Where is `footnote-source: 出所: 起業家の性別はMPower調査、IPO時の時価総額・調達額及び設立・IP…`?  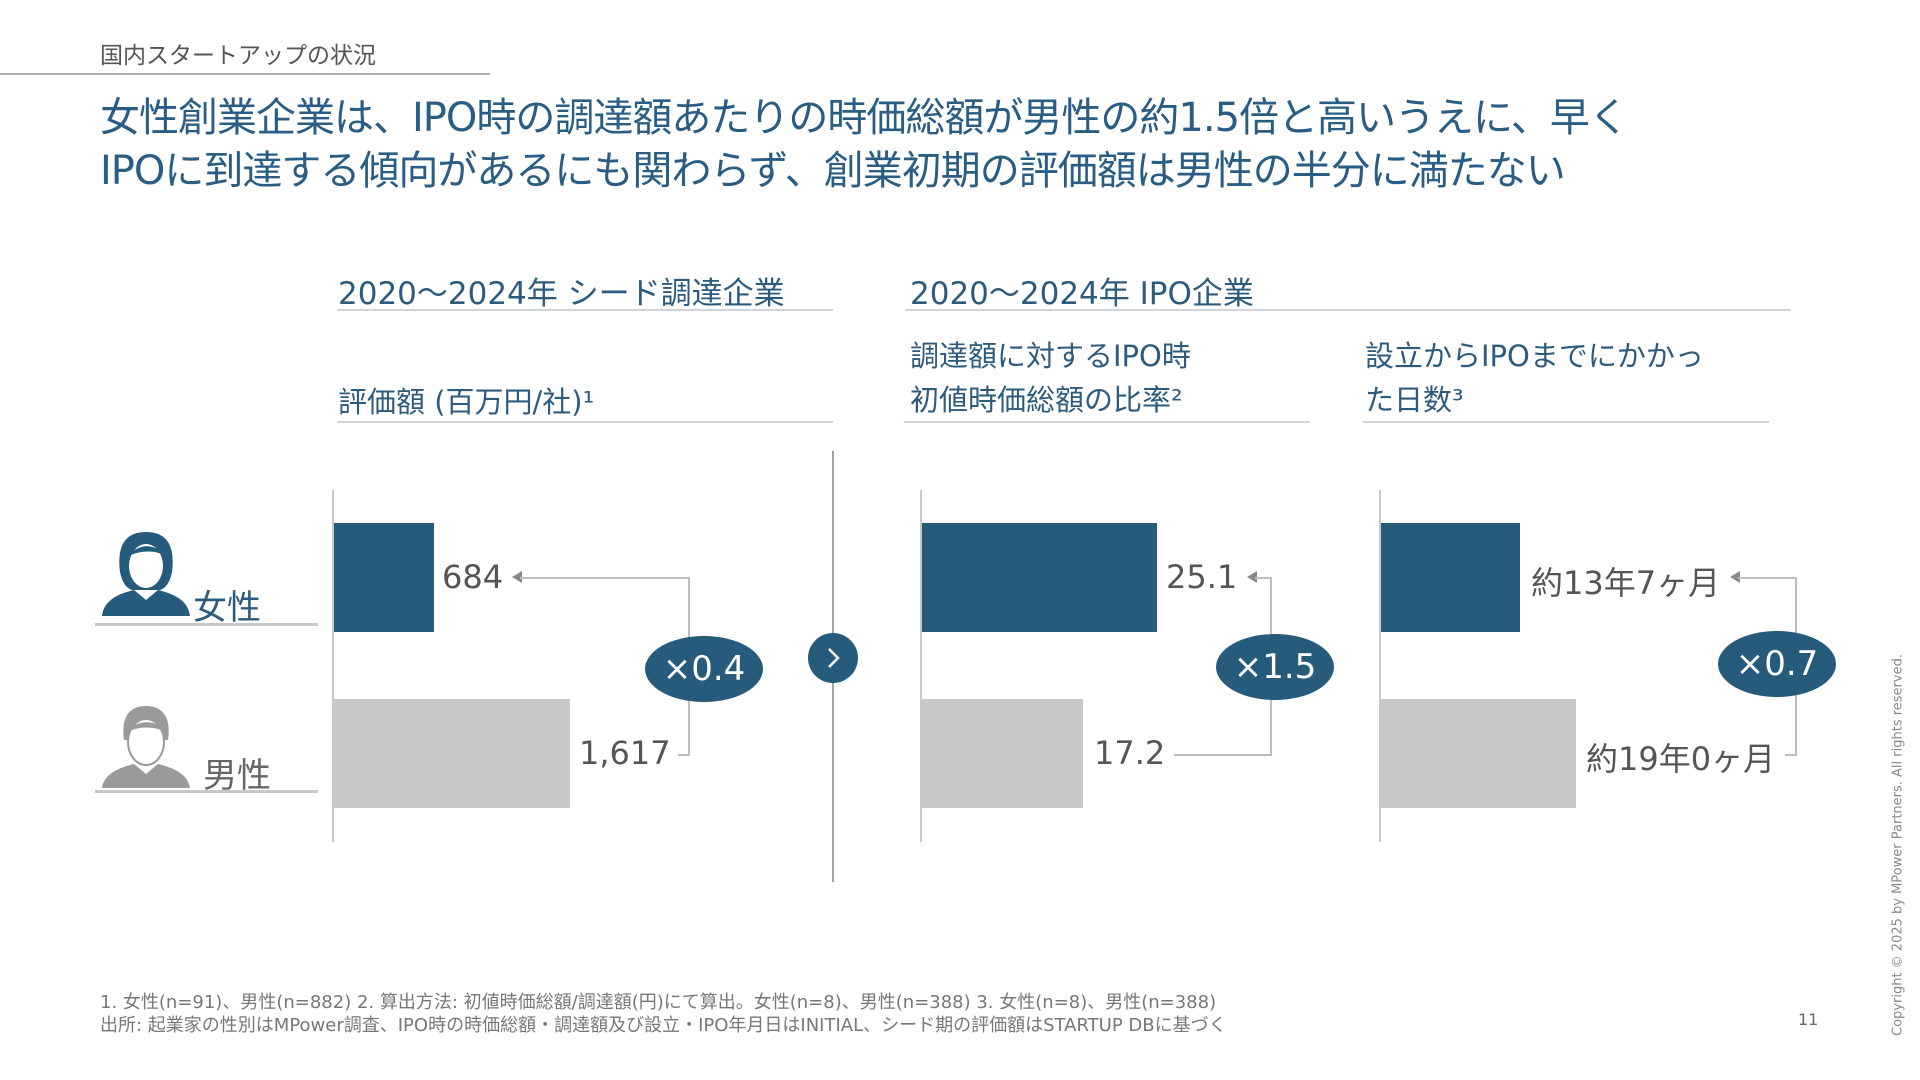
footnote-source: 出所: 起業家の性別はMPower調査、IPO時の時価総額・調達額及び設立・IP… is located at coordinates (663, 1025).